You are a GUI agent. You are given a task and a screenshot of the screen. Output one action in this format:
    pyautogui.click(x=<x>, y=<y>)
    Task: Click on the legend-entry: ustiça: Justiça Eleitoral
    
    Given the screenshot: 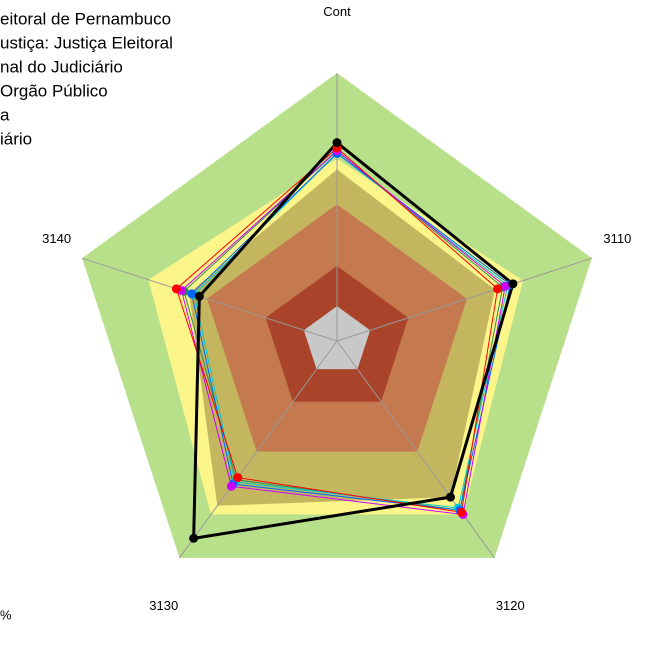 What is the action you would take?
    pyautogui.click(x=86, y=42)
    